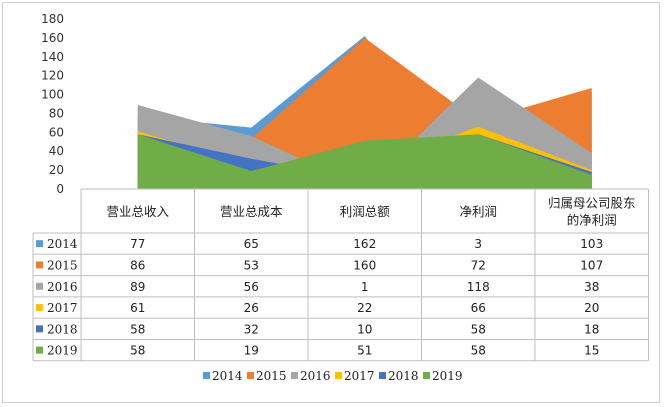 This screenshot has height=407, width=664. I want to click on table-cell: 103, so click(591, 244).